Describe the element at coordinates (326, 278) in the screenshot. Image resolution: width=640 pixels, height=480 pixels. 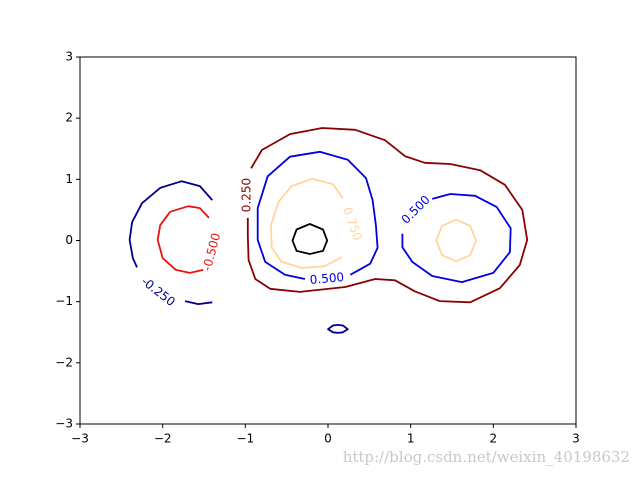
I see `contour-label: 0.500` at that location.